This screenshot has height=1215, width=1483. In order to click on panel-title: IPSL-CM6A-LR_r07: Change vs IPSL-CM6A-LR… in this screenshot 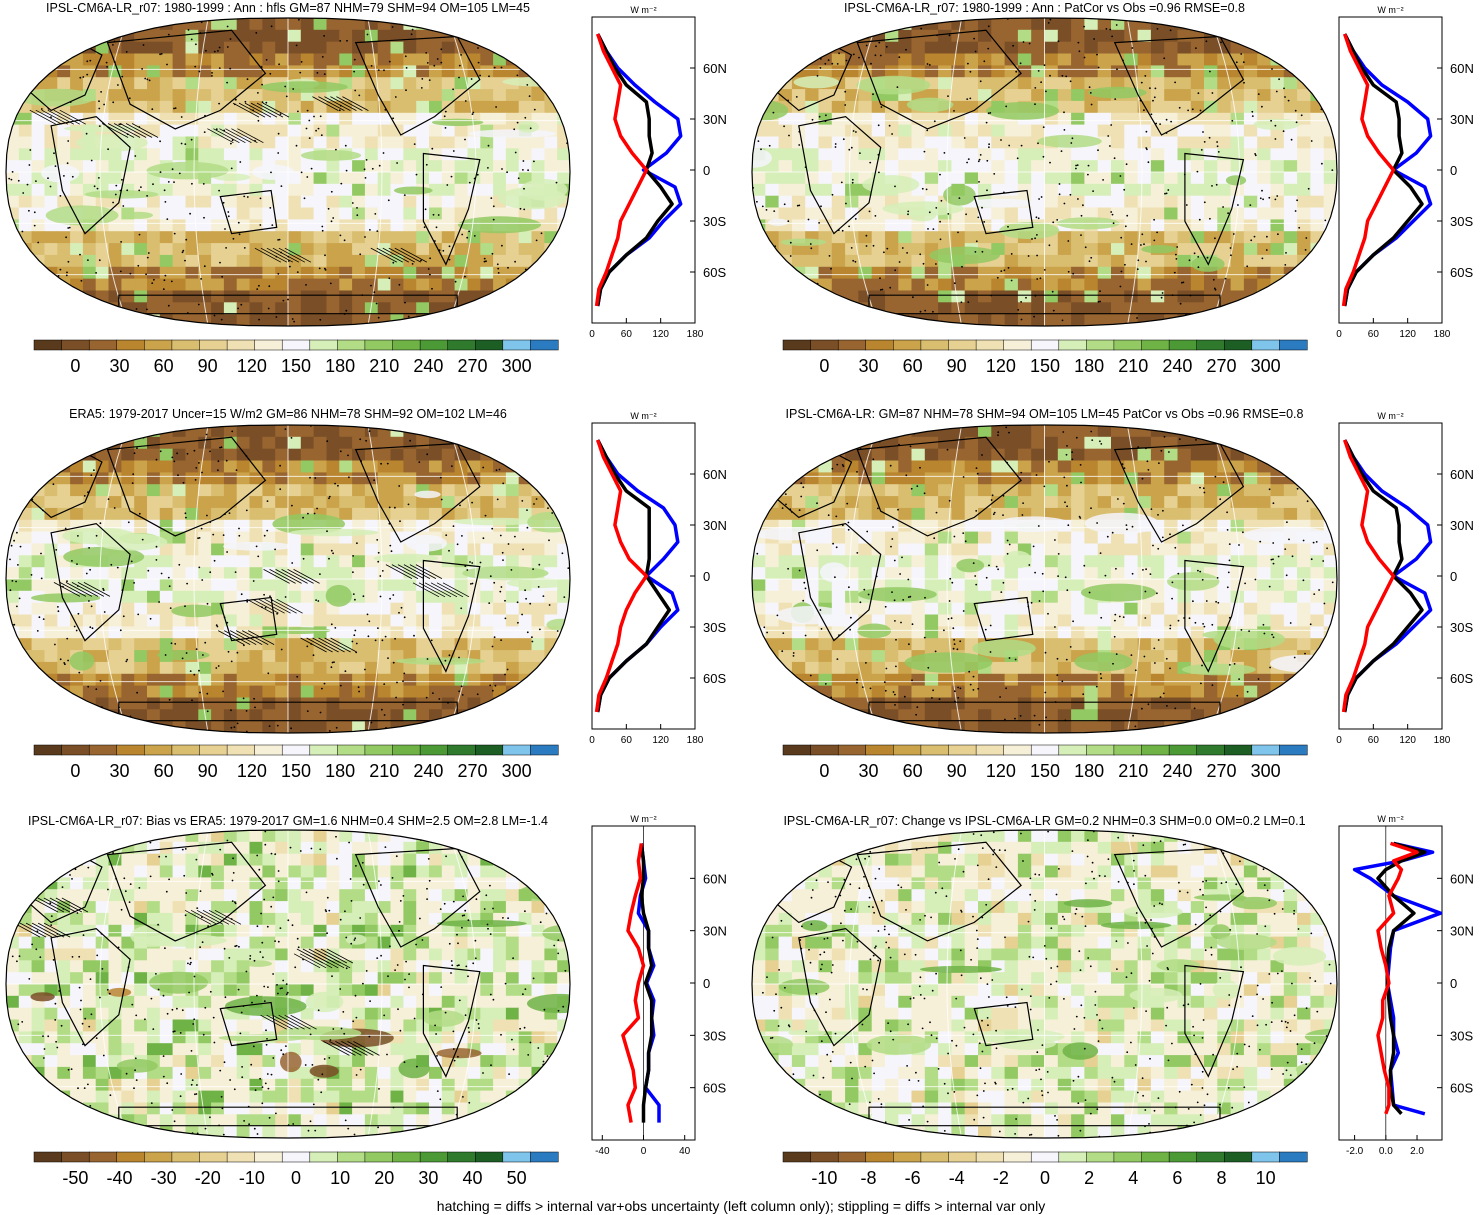, I will do `click(1044, 821)`.